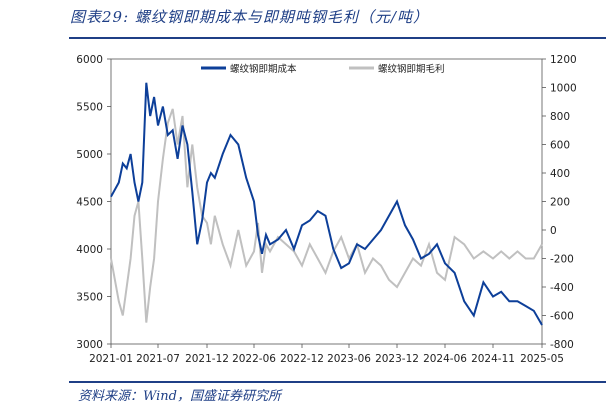 The height and width of the screenshot is (417, 606). Describe the element at coordinates (158, 359) in the screenshot. I see `x-tick-label: 2021-07` at that location.